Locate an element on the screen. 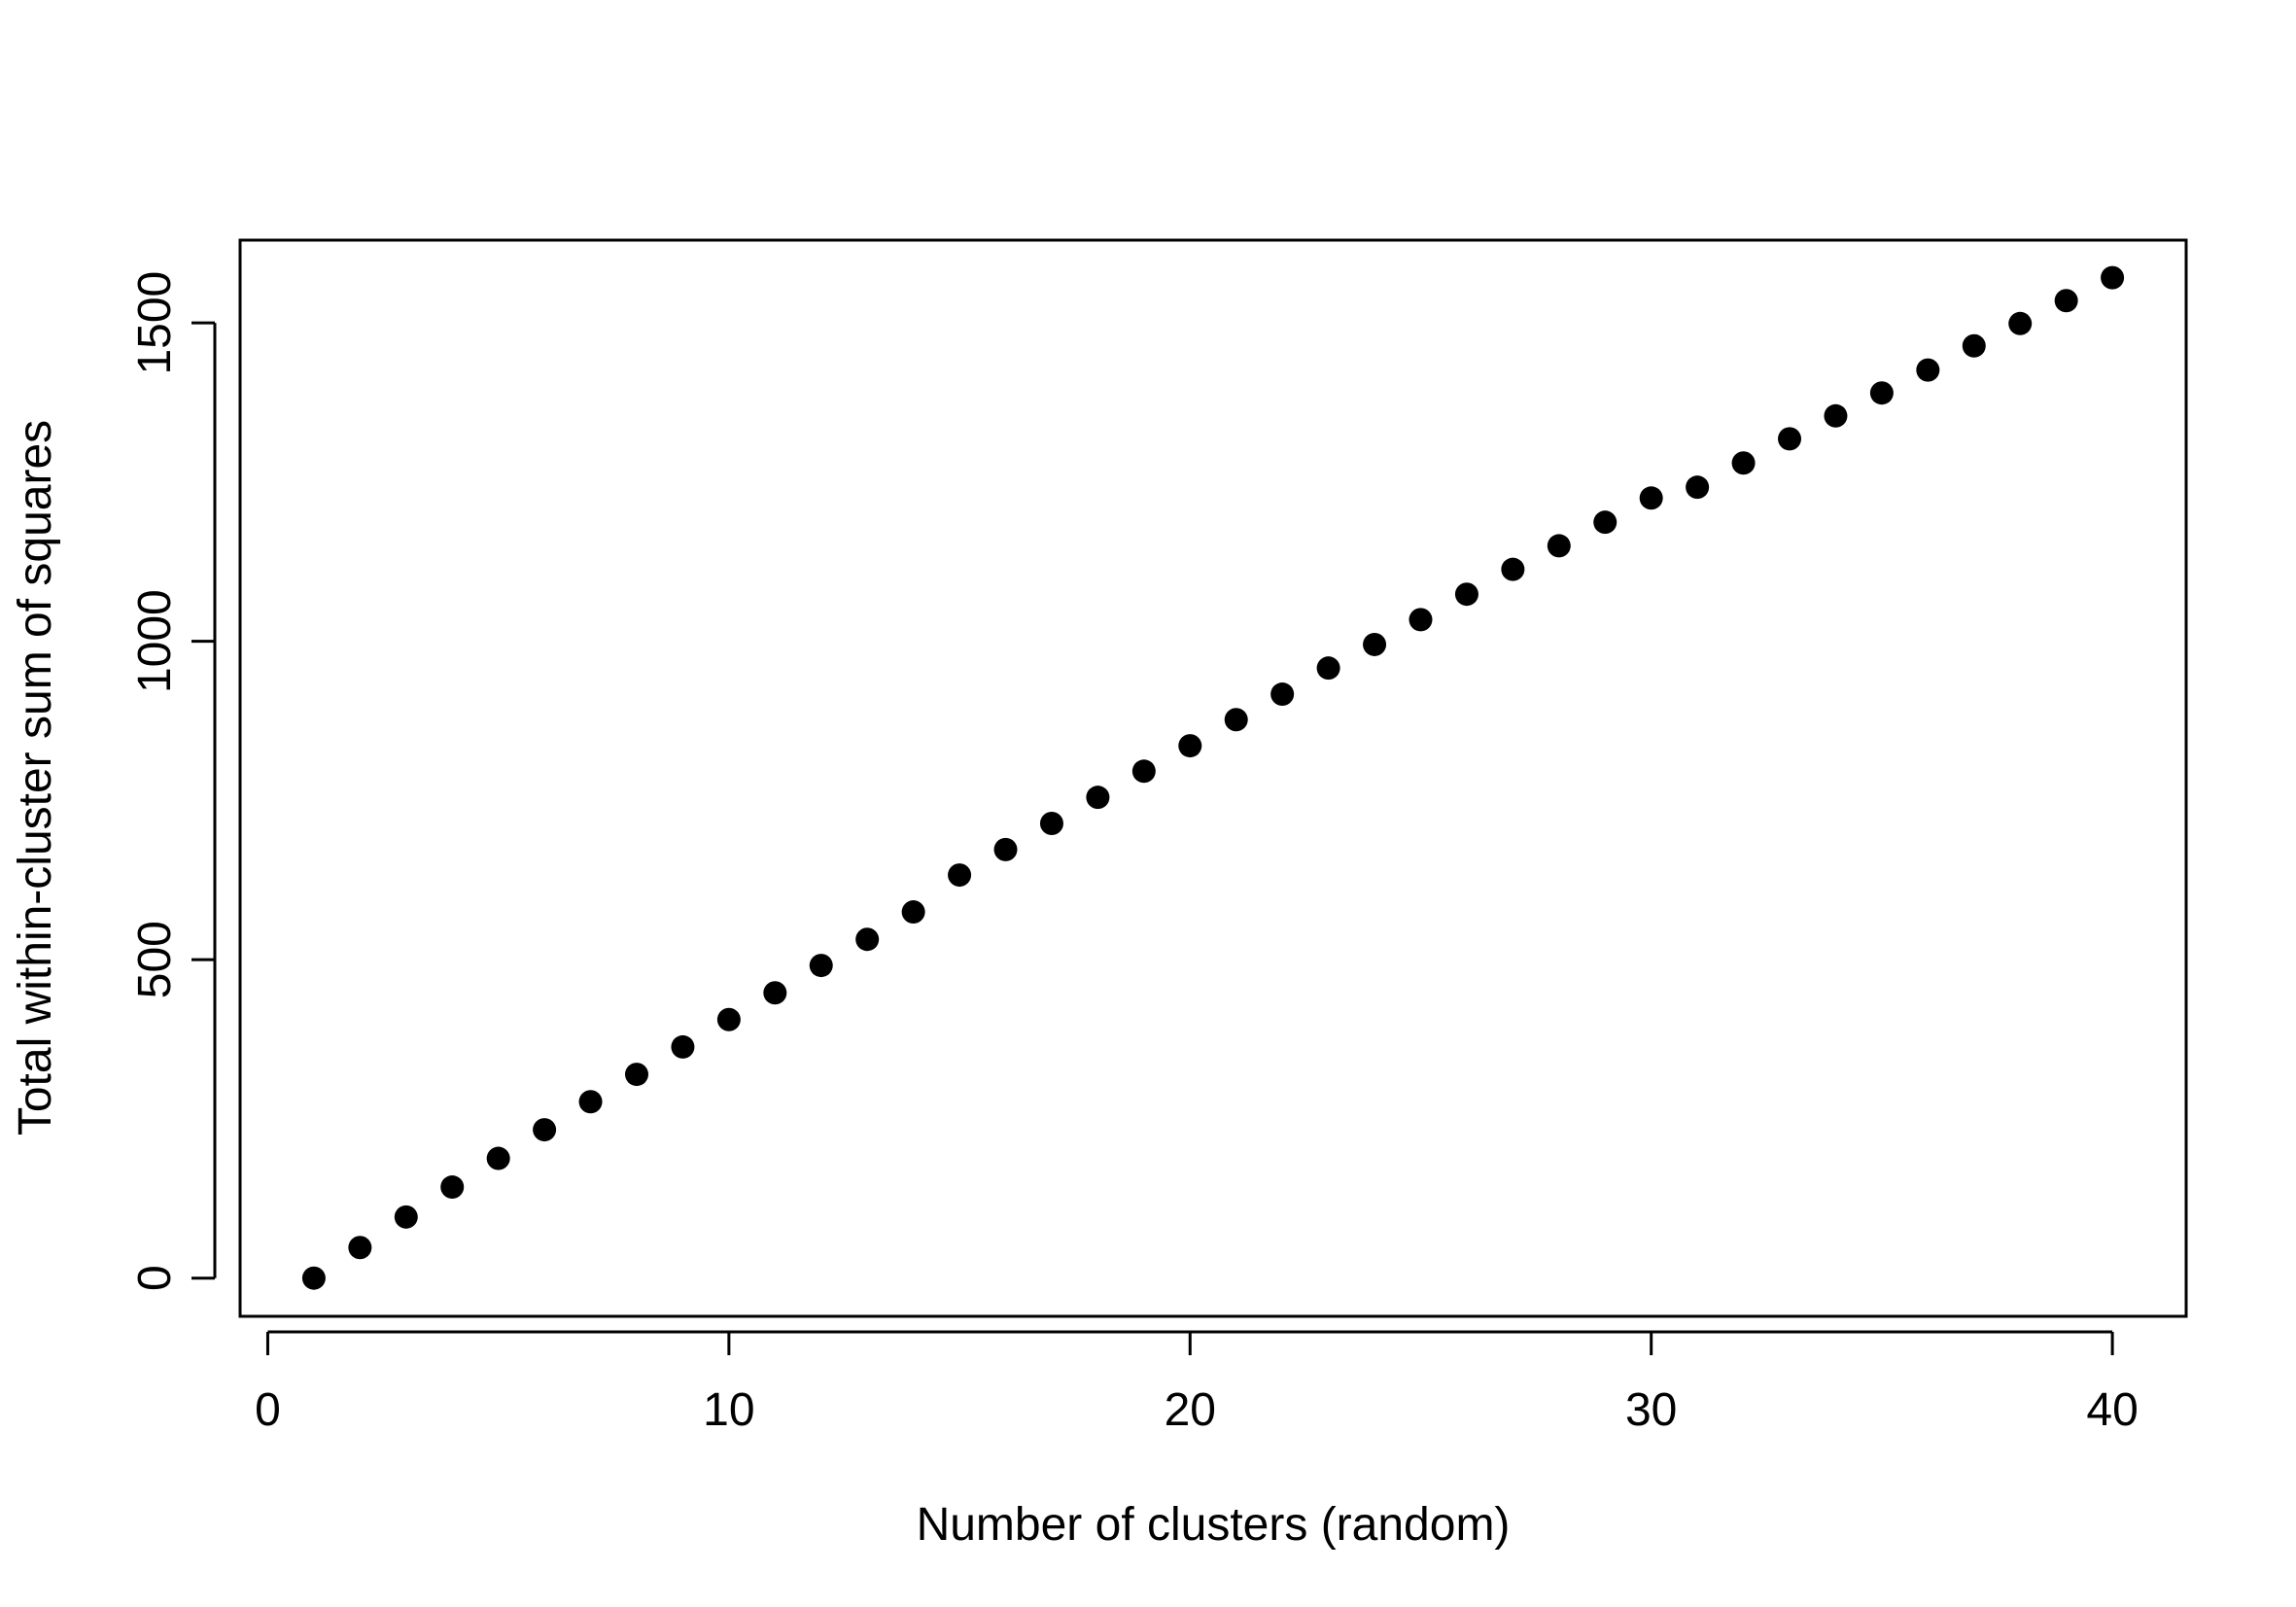 The width and height of the screenshot is (2296, 1607). y-tick-label: 0 is located at coordinates (155, 1278).